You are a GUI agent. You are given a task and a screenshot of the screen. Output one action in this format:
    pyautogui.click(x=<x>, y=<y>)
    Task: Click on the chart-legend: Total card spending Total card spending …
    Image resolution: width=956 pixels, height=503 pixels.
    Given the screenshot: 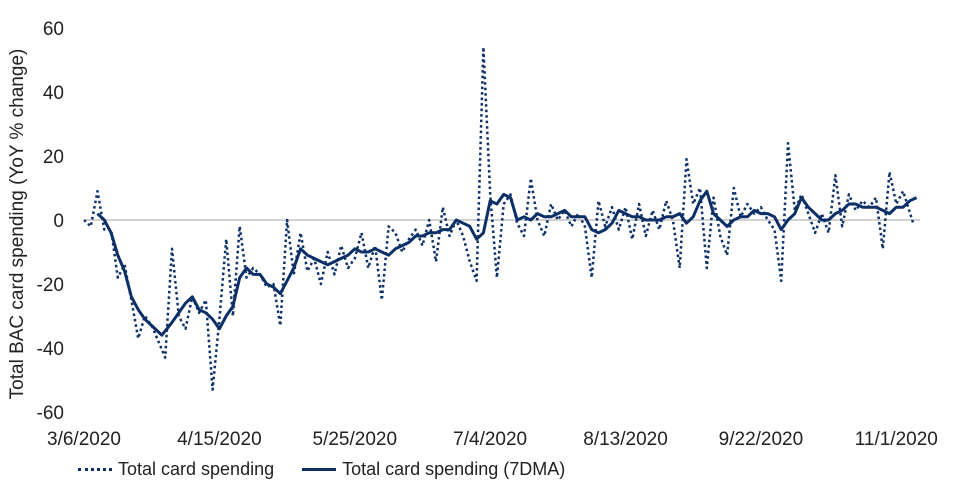 What is the action you would take?
    pyautogui.click(x=335, y=469)
    